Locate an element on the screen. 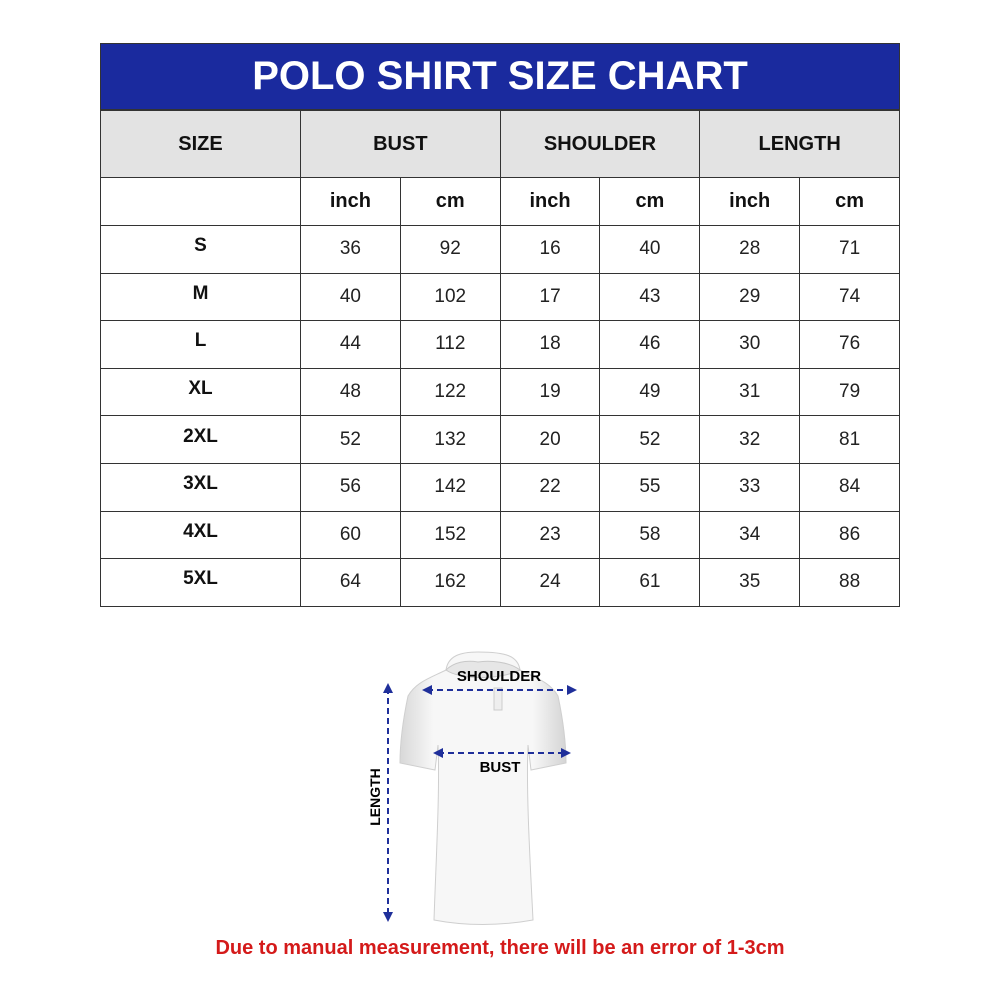 This screenshot has height=1000, width=1000. value-cell: 17 is located at coordinates (550, 297).